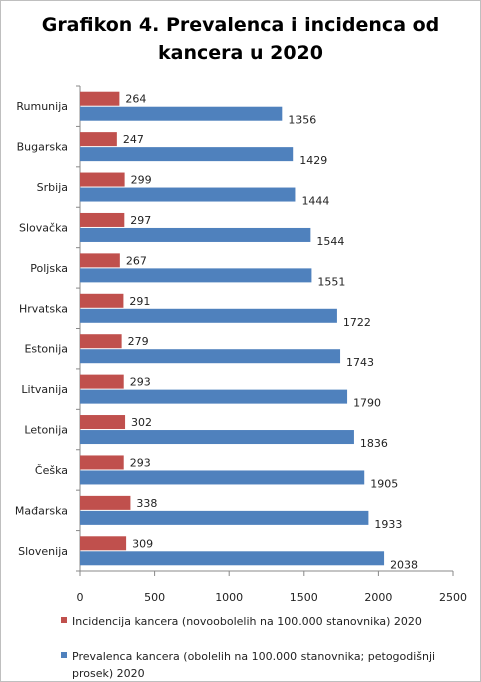 This screenshot has height=682, width=481. I want to click on chart-title-line1: Grafikon 4. Prevalenca i incidenca od, so click(240, 25).